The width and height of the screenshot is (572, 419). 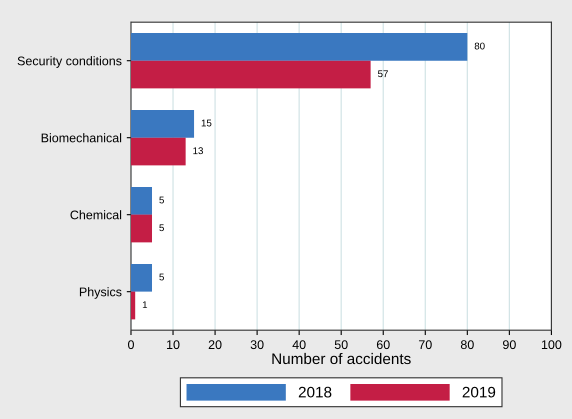 I want to click on x-tick-label: 70, so click(x=425, y=345).